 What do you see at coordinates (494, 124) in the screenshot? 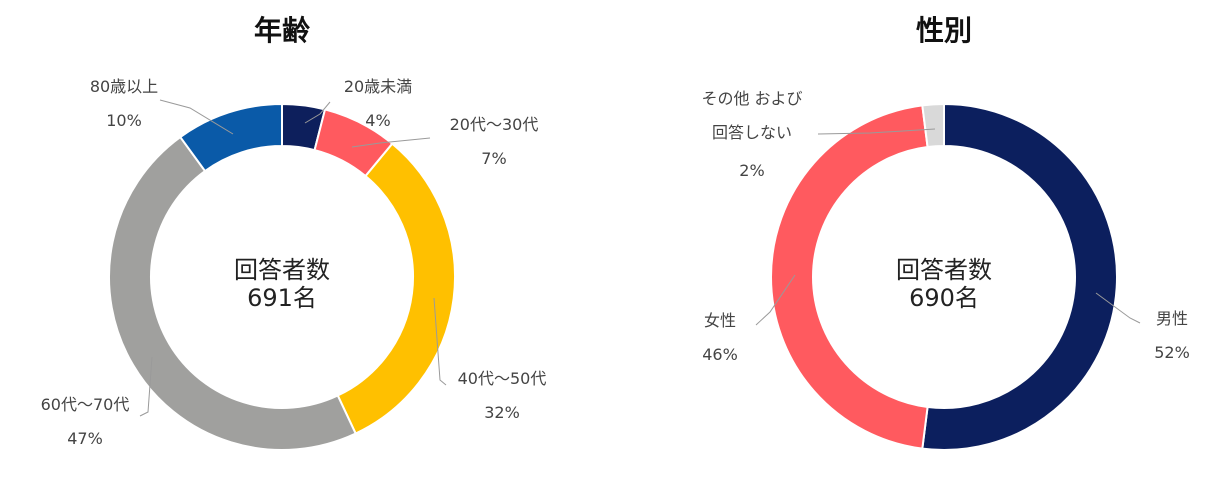
I see `age-slice-label-20-30: 20代～30代` at bounding box center [494, 124].